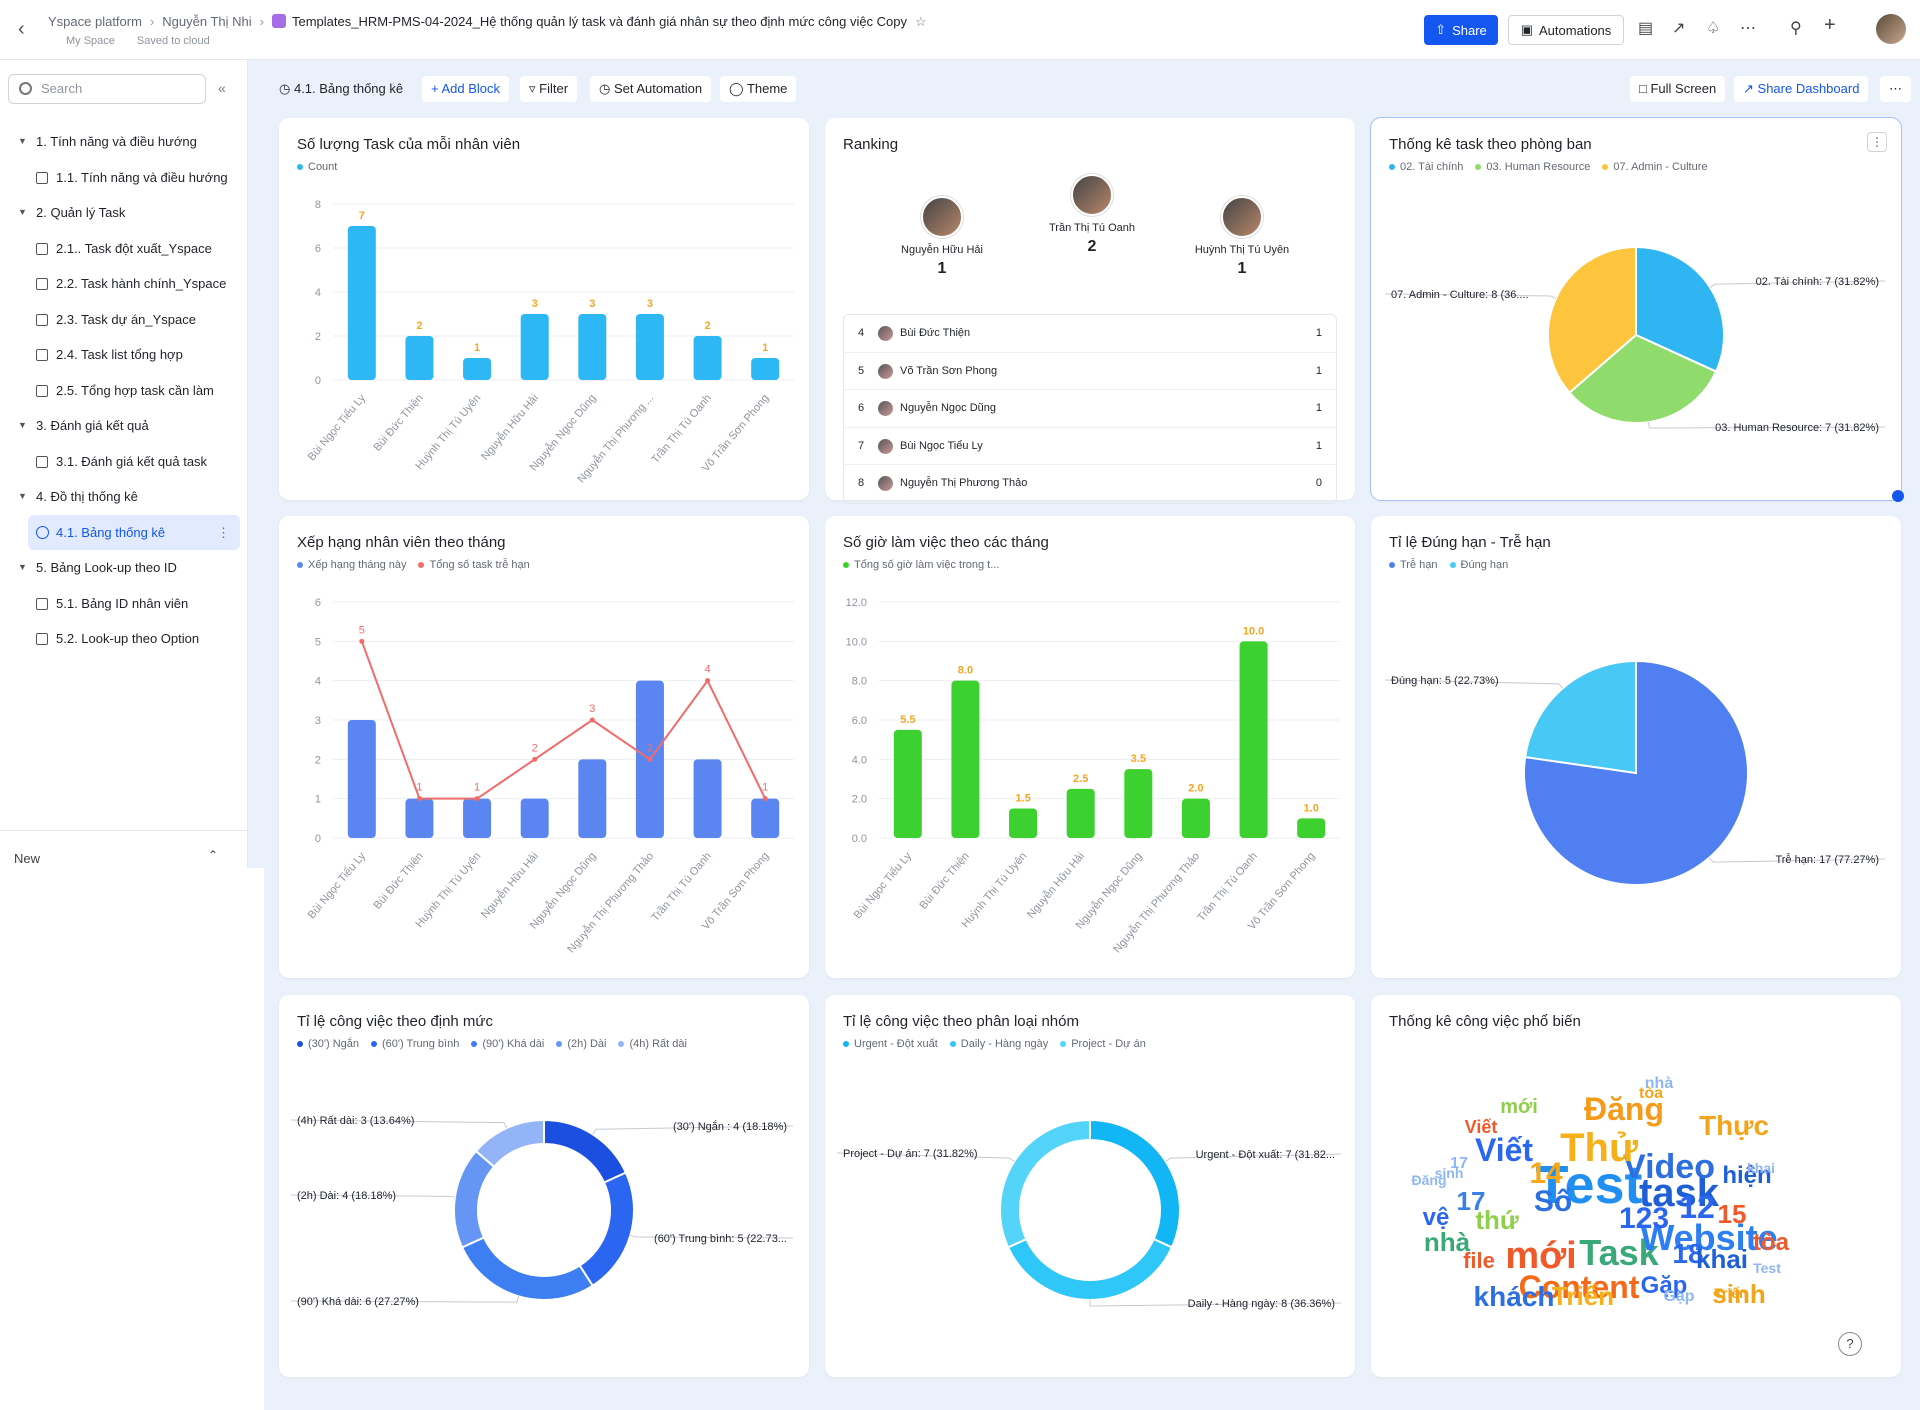 Image resolution: width=1920 pixels, height=1410 pixels. I want to click on sidebar-item: ▼ 2. Quản lý Task, so click(124, 213).